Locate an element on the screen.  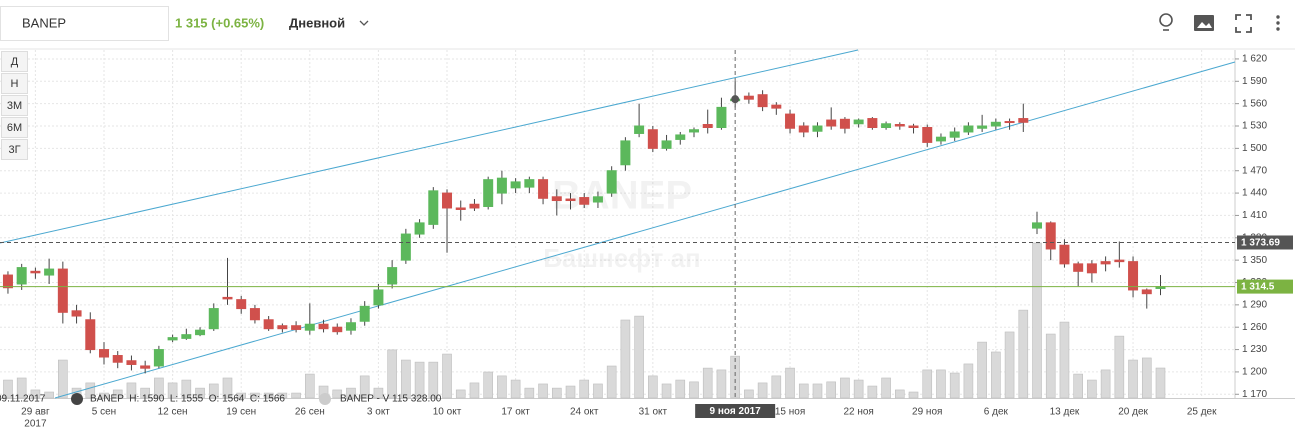
y-tick-label: 1 620 is located at coordinates (1254, 59).